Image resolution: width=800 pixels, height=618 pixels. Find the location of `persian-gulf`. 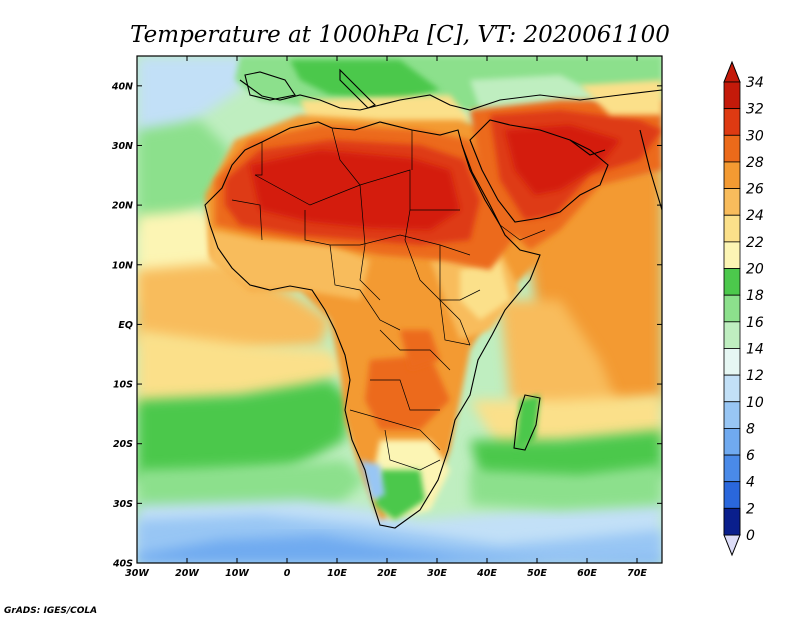

persian-gulf is located at coordinates (587, 147).